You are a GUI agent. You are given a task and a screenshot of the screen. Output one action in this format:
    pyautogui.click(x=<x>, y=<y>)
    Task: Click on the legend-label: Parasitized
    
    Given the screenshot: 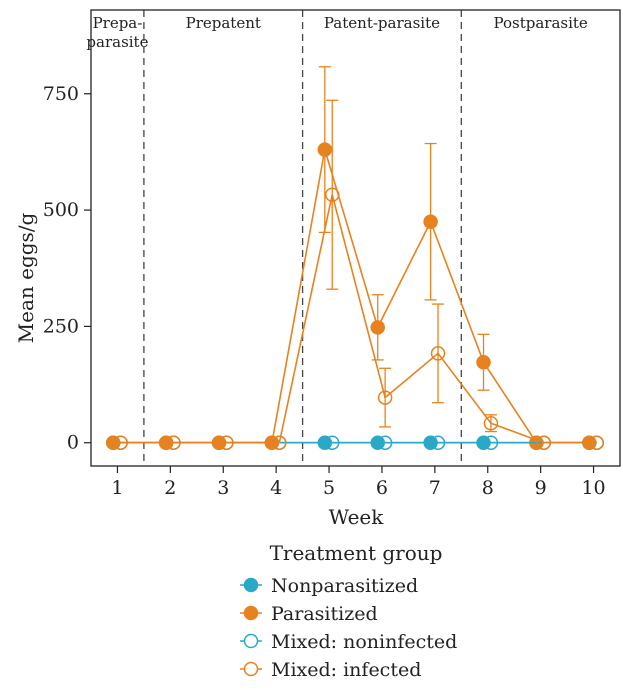 What is the action you would take?
    pyautogui.click(x=324, y=614)
    